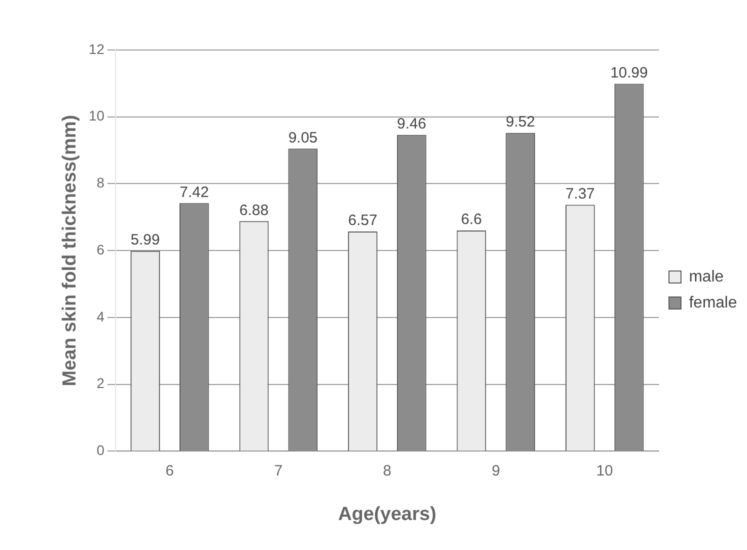 The width and height of the screenshot is (747, 550). Describe the element at coordinates (100, 316) in the screenshot. I see `y-tick-label: 4` at that location.